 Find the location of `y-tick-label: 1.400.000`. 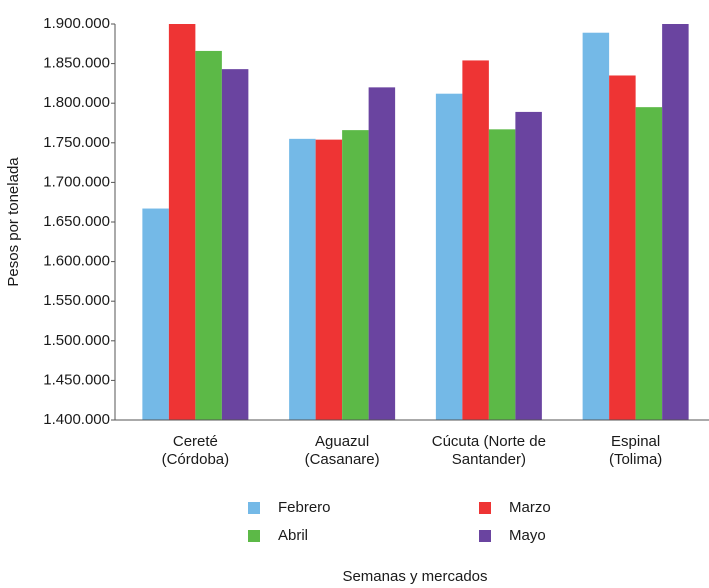

y-tick-label: 1.400.000 is located at coordinates (76, 419).